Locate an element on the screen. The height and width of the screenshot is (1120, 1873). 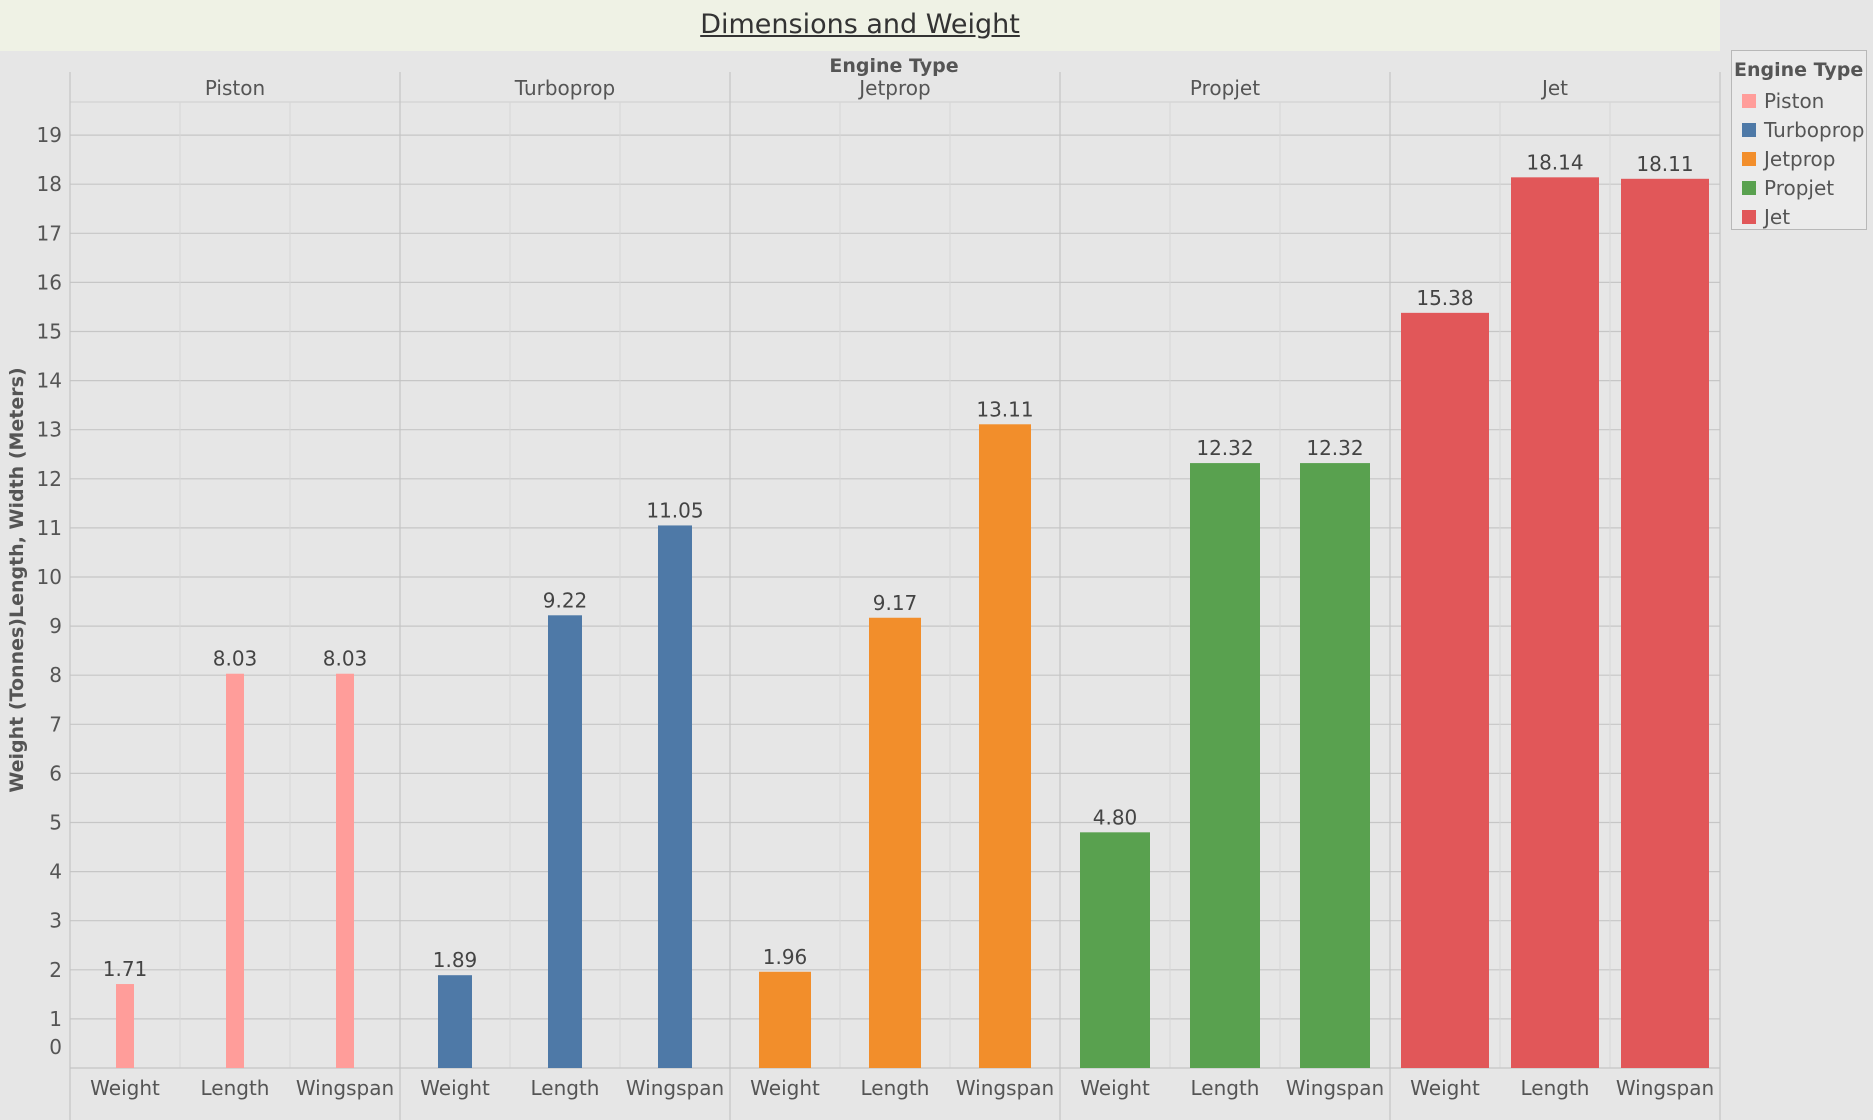
bar-jet-wingspan is located at coordinates (1665, 623).